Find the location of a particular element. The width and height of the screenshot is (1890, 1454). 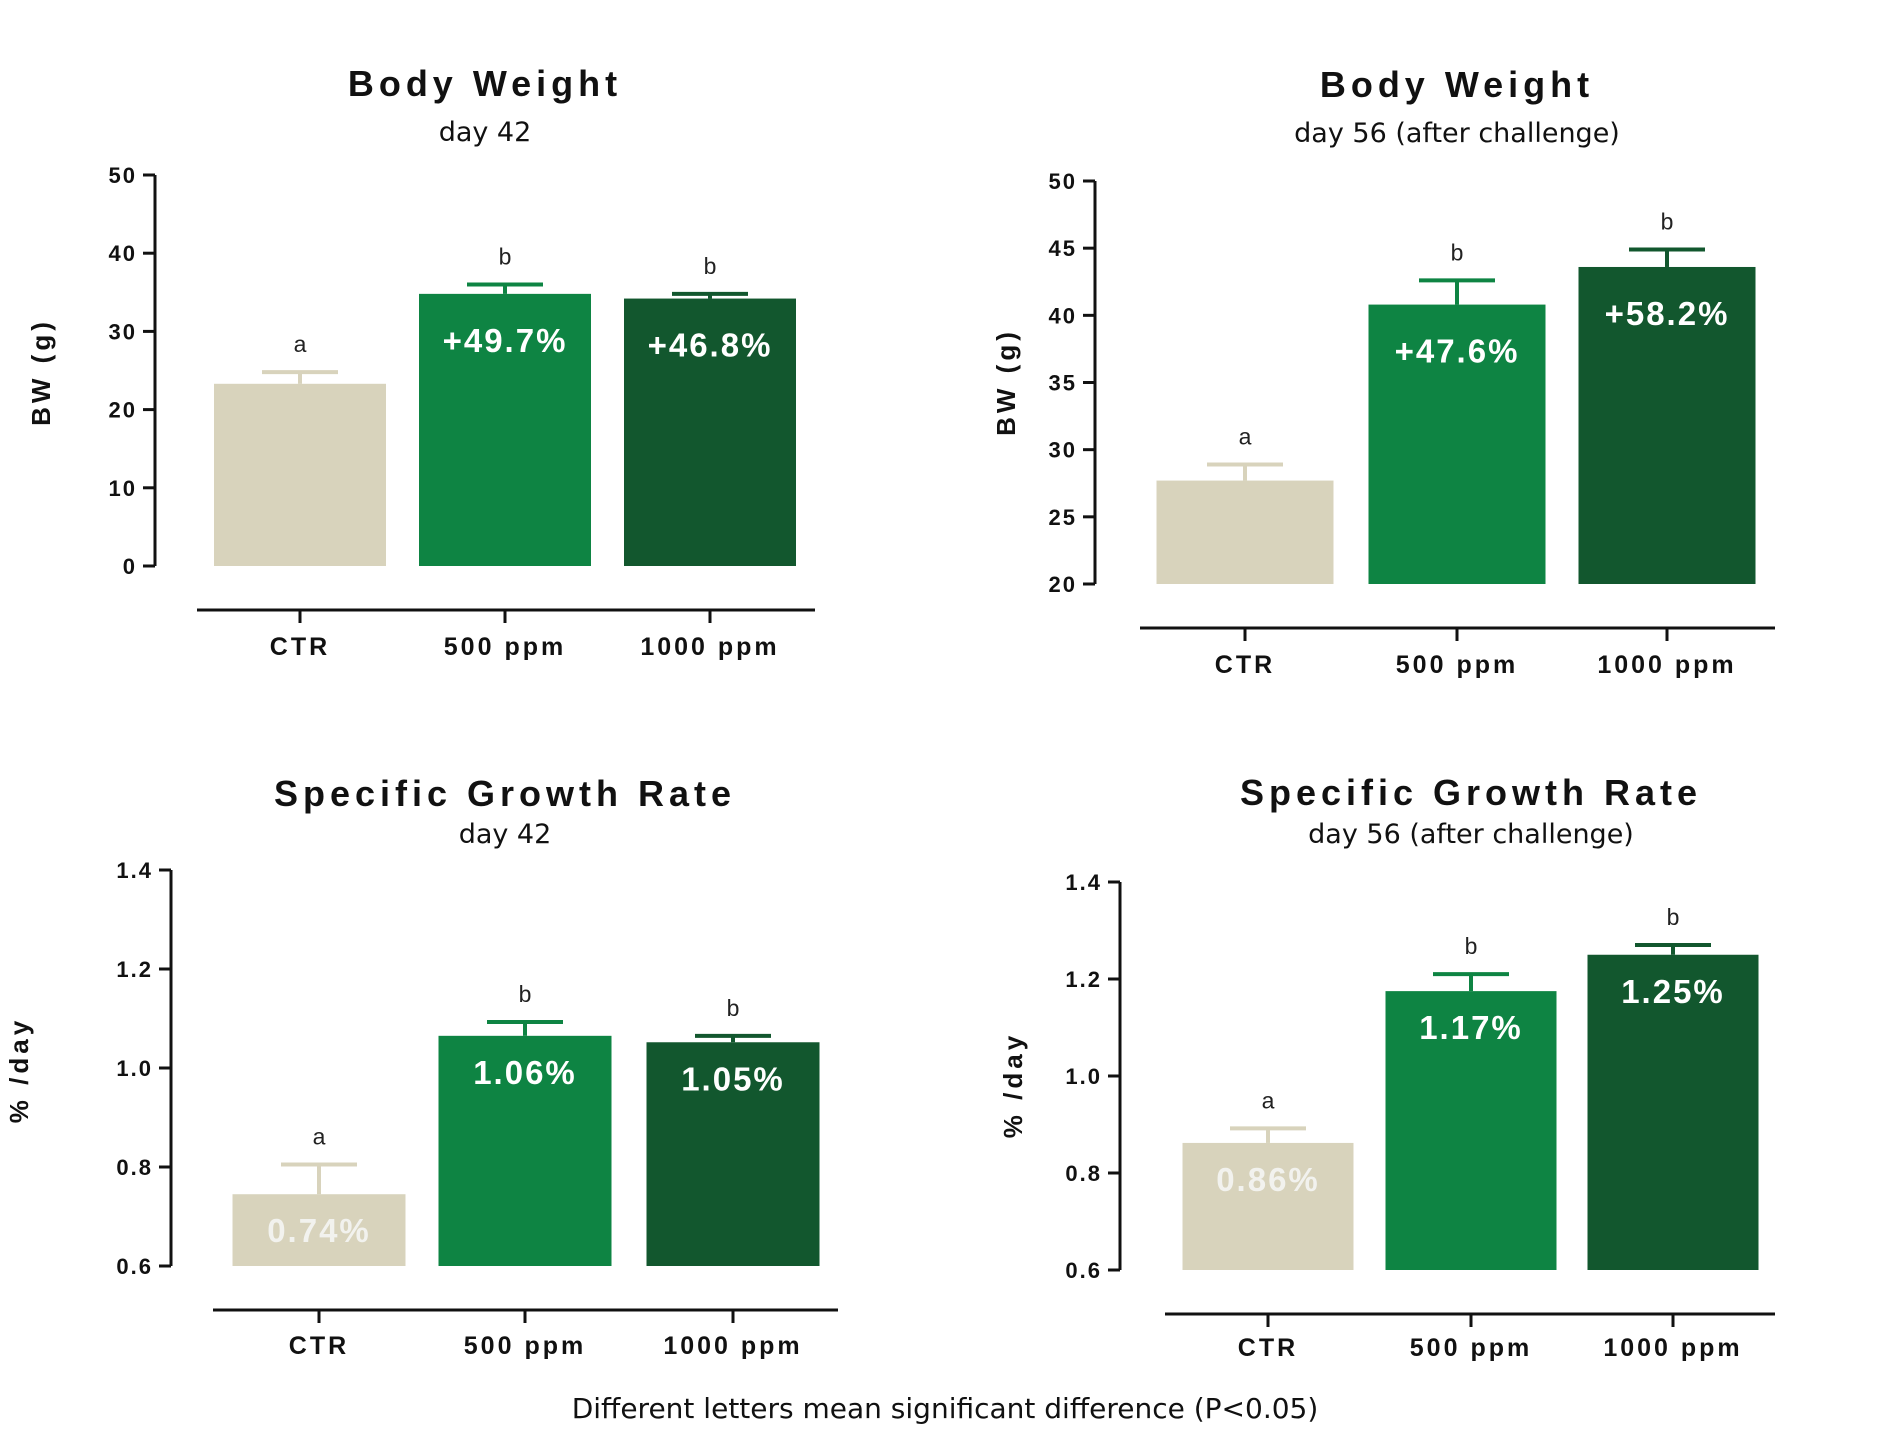

bar-value-label: +58.2% is located at coordinates (1667, 313).